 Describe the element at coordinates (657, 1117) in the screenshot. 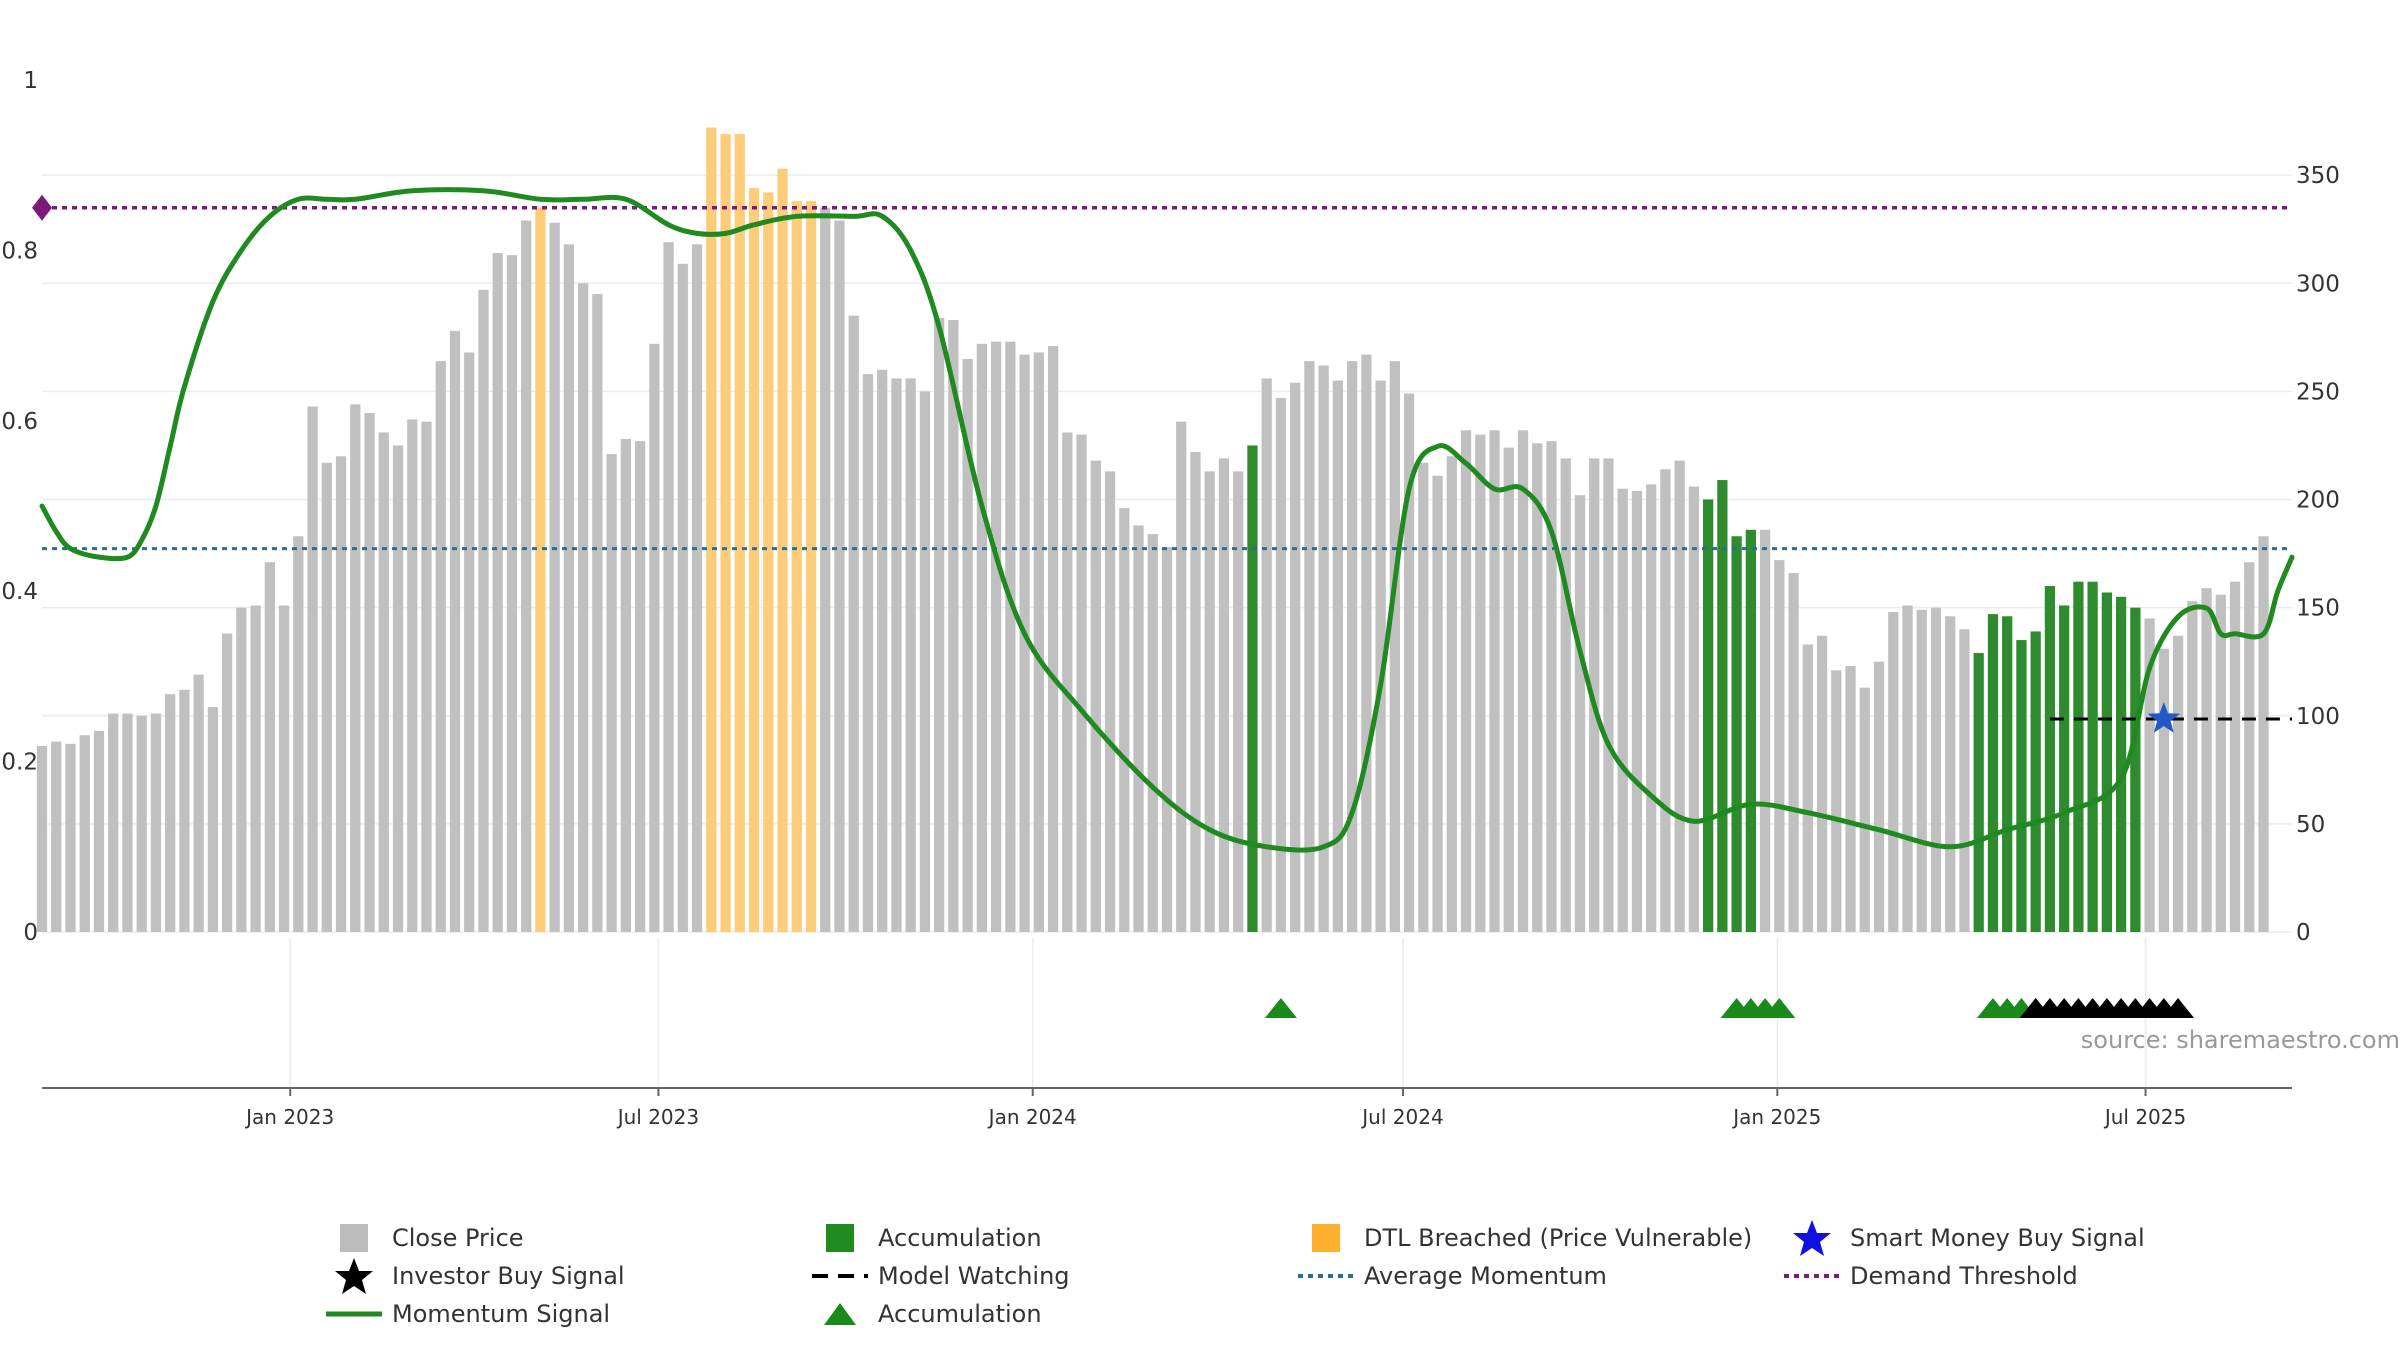

I see `x-tick-label: Jul 2023` at that location.